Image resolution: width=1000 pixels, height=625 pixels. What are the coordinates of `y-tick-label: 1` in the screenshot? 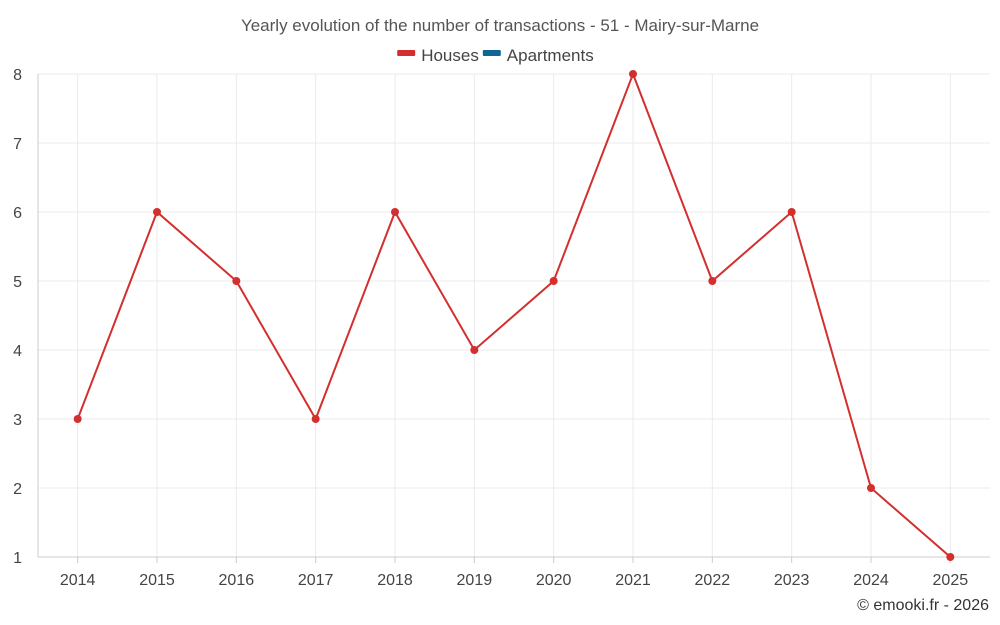 It's located at (17, 558).